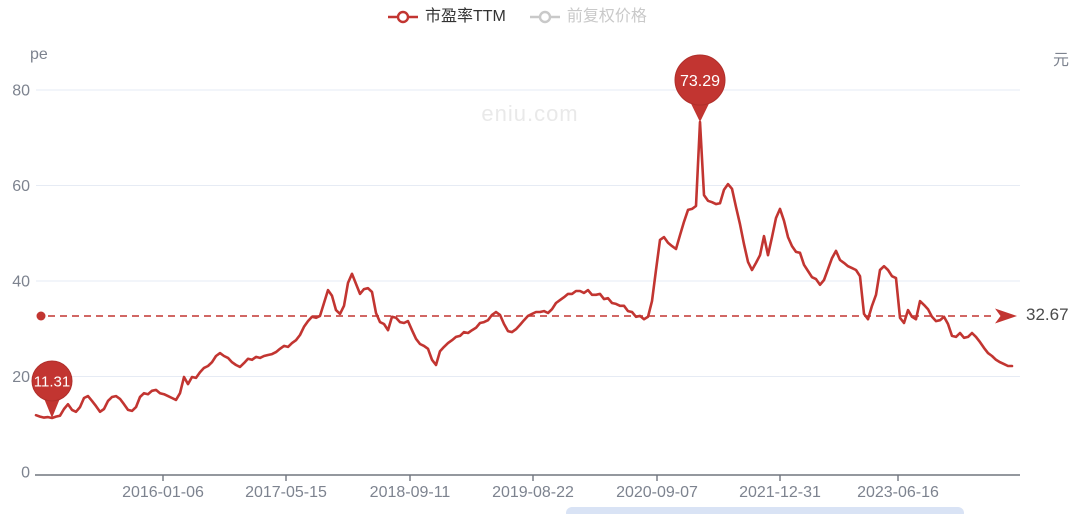 This screenshot has width=1080, height=514. Describe the element at coordinates (657, 492) in the screenshot. I see `x-tick-label: 2020-09-07` at that location.